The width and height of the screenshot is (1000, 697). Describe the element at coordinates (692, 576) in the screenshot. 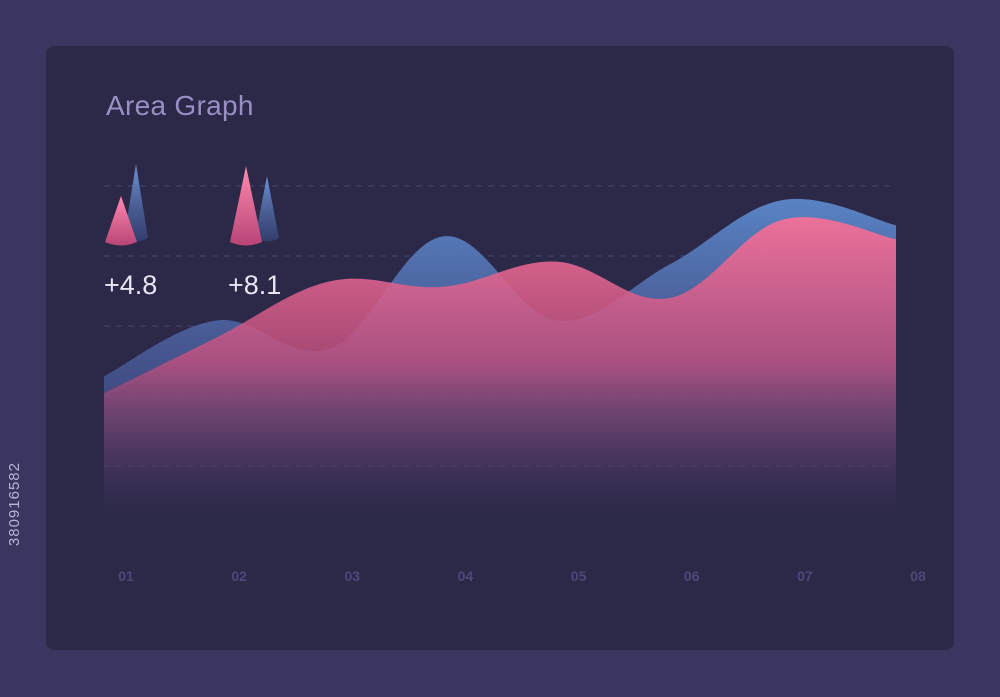

I see `x-tick-label: 06` at that location.